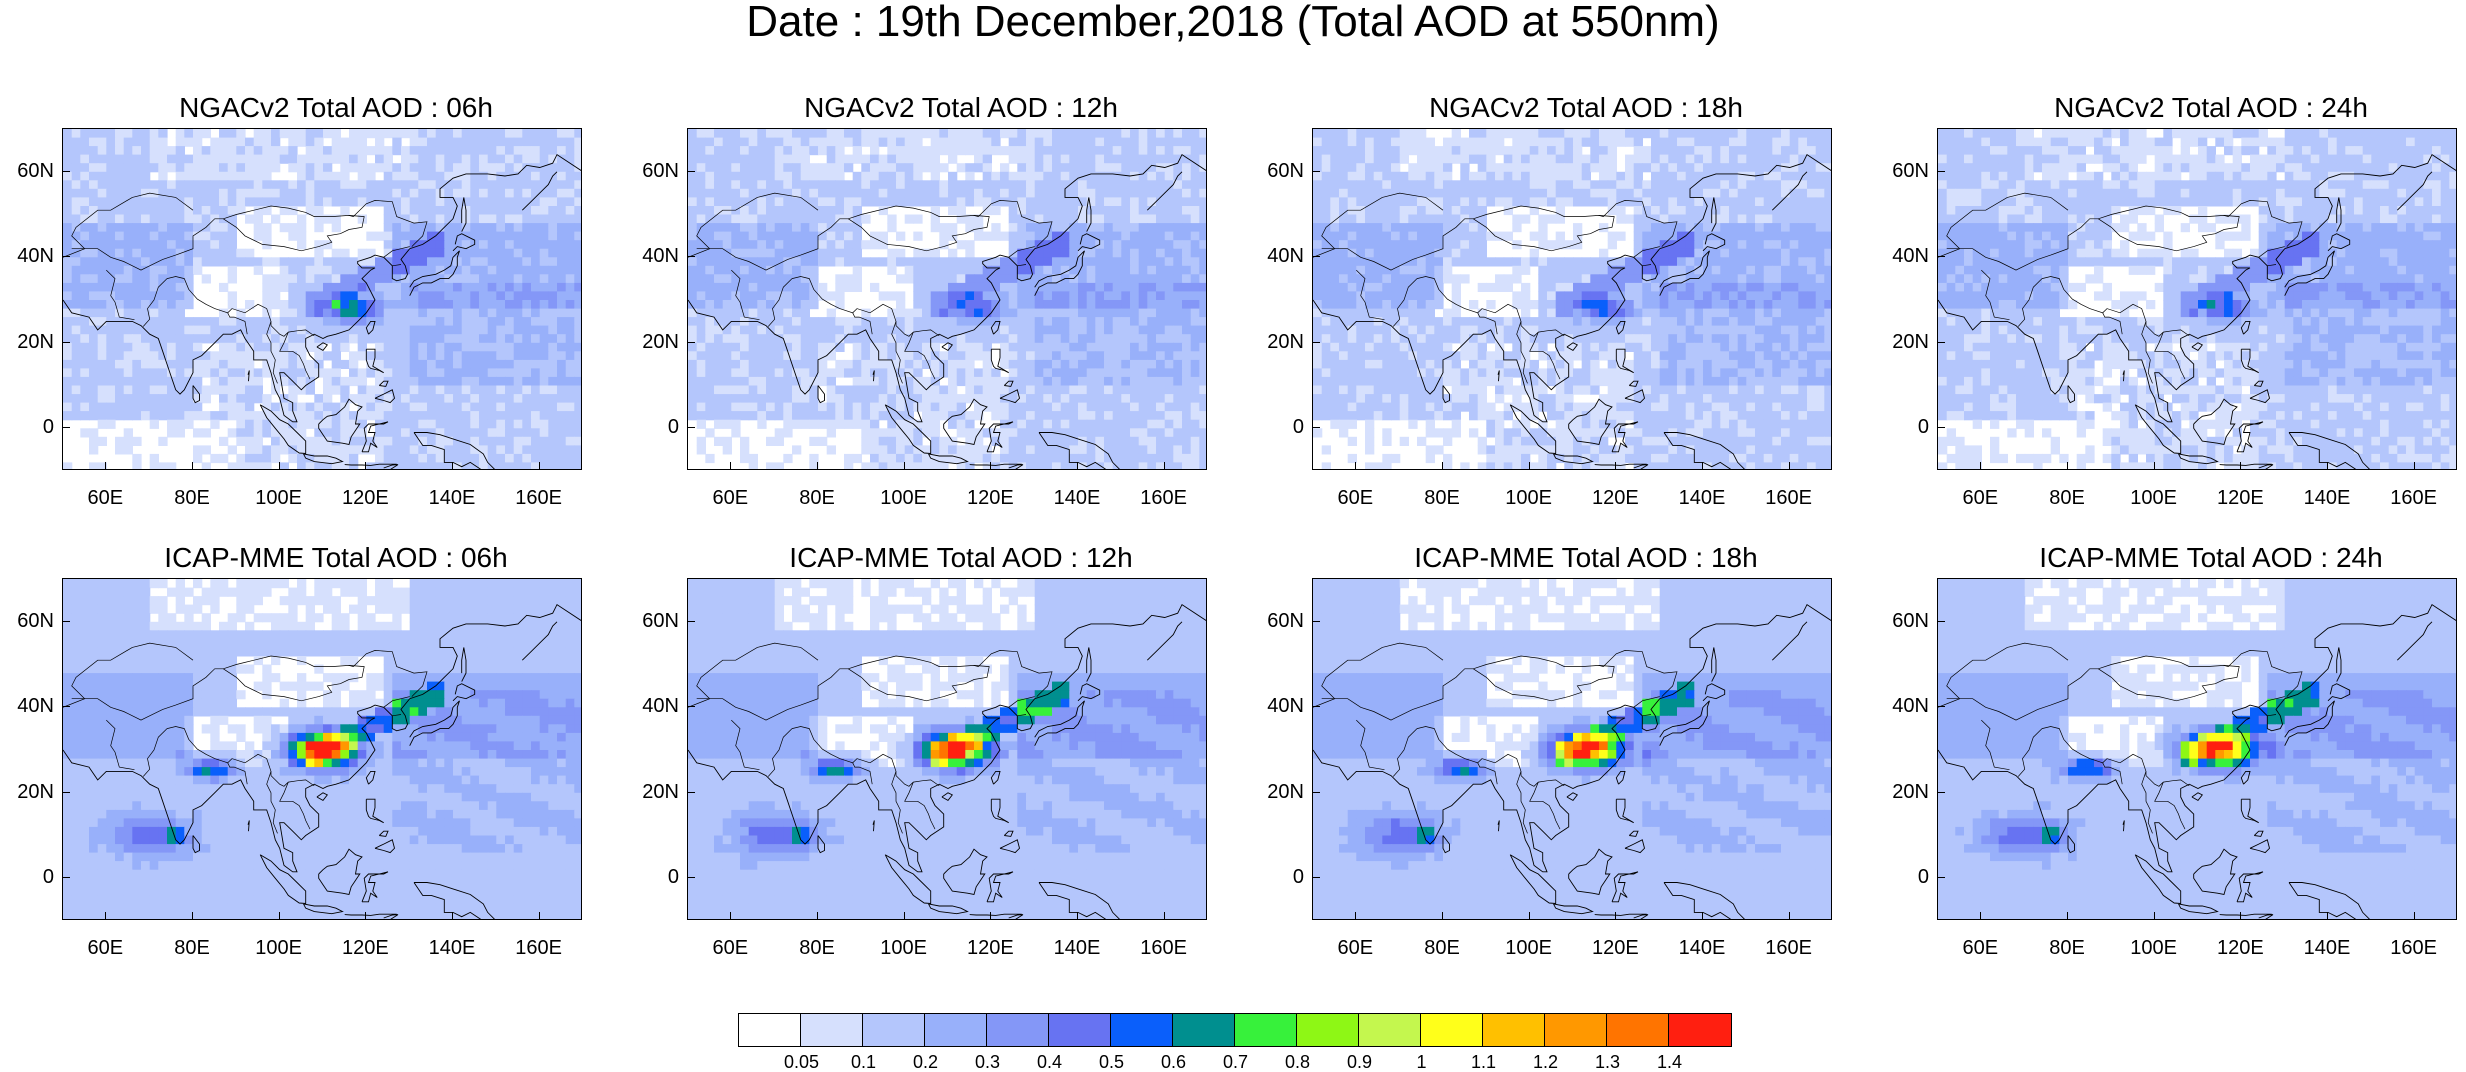 This screenshot has height=1072, width=2466. What do you see at coordinates (1545, 1062) in the screenshot?
I see `colorbar-label: 1.2` at bounding box center [1545, 1062].